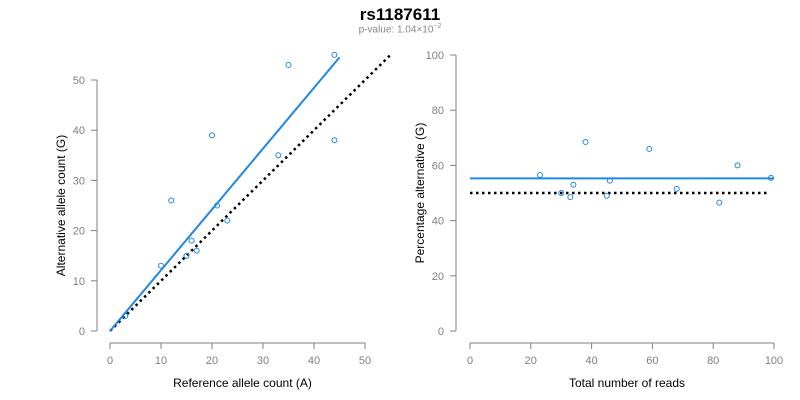  What do you see at coordinates (428, 30) in the screenshot?
I see `pvalue-base: 10` at bounding box center [428, 30].